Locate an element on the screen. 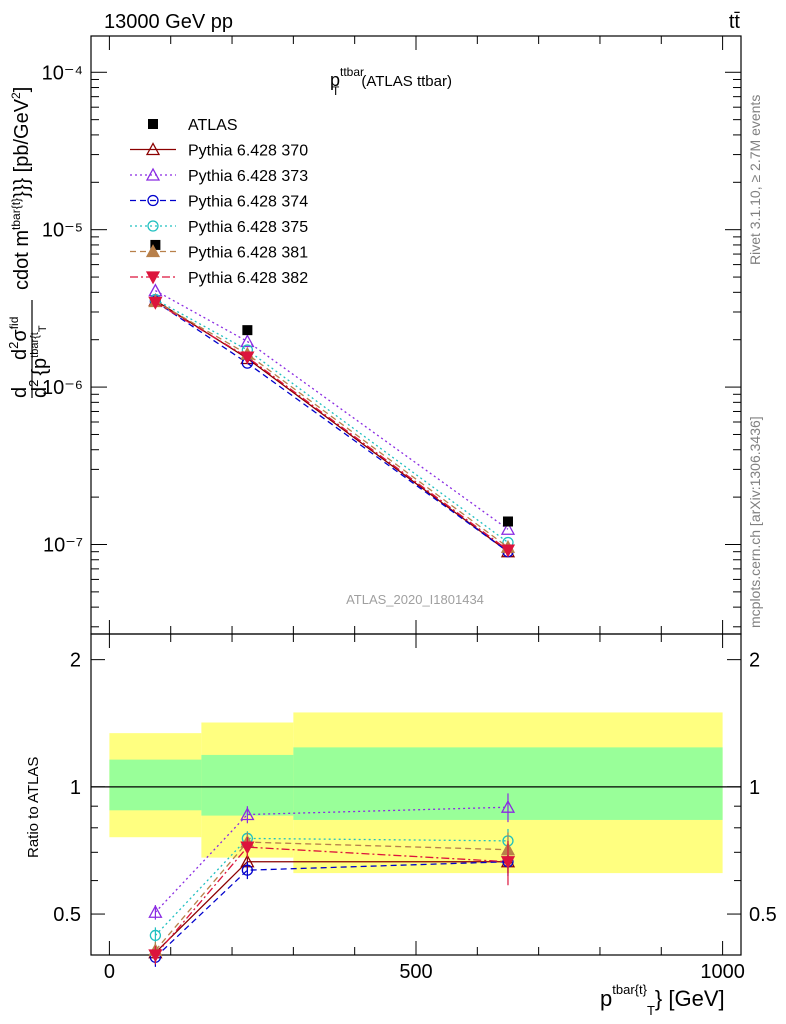 The height and width of the screenshot is (1024, 786). ratio-y-tick-label: 0.5 is located at coordinates (67, 915).